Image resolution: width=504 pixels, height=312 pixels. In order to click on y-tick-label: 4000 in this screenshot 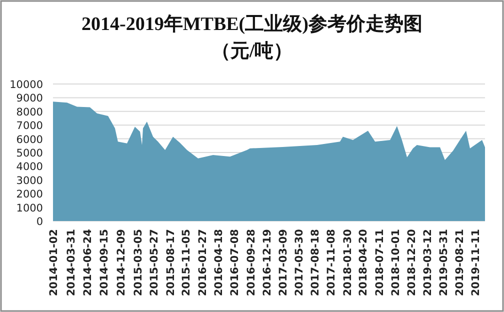, I will do `click(29, 167)`.